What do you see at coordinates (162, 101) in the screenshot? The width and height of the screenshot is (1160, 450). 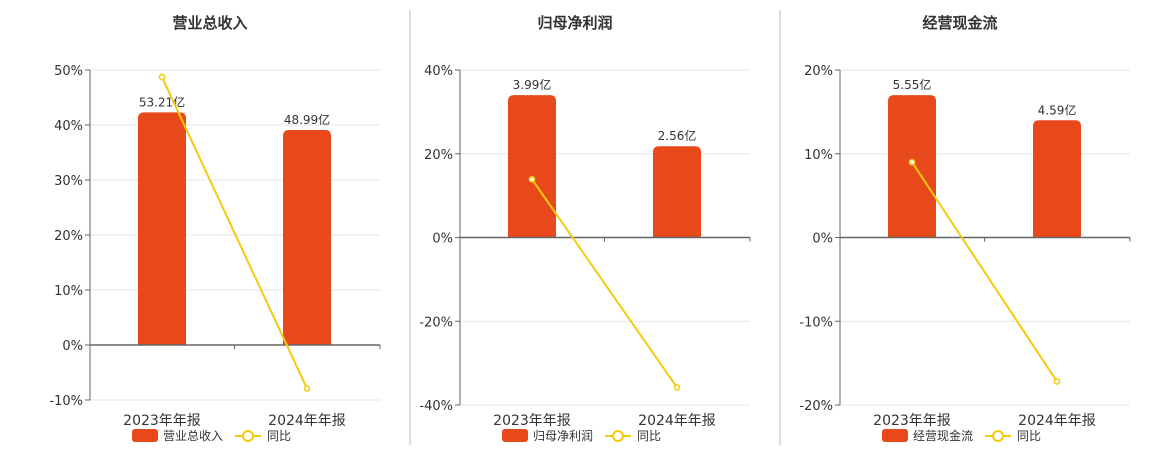 I see `bar-data-label: 53.21亿` at bounding box center [162, 101].